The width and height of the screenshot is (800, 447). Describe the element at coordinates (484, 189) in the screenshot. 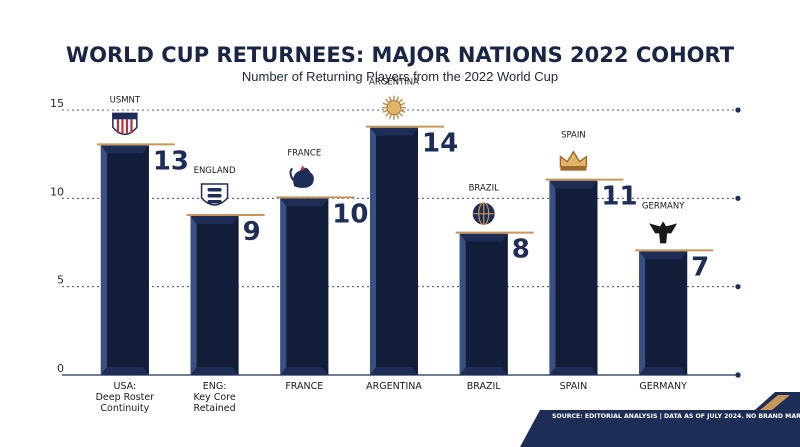

I see `country-badge-label: BRAZIL` at that location.